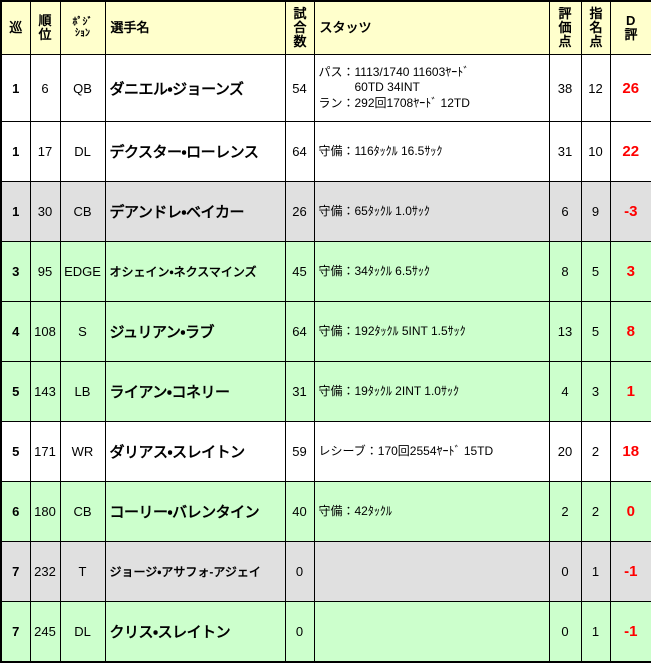 The width and height of the screenshot is (651, 666). I want to click on stats-cell: レシーブ：170回2554ﾔｰﾄﾞ 15TD, so click(431, 451).